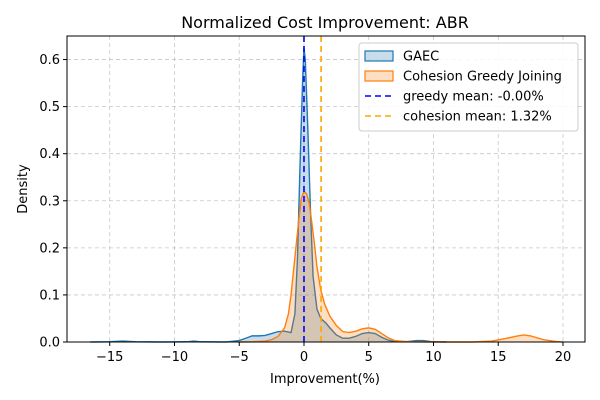 The width and height of the screenshot is (600, 400). Describe the element at coordinates (23, 189) in the screenshot. I see `y-axis-label: Density` at that location.